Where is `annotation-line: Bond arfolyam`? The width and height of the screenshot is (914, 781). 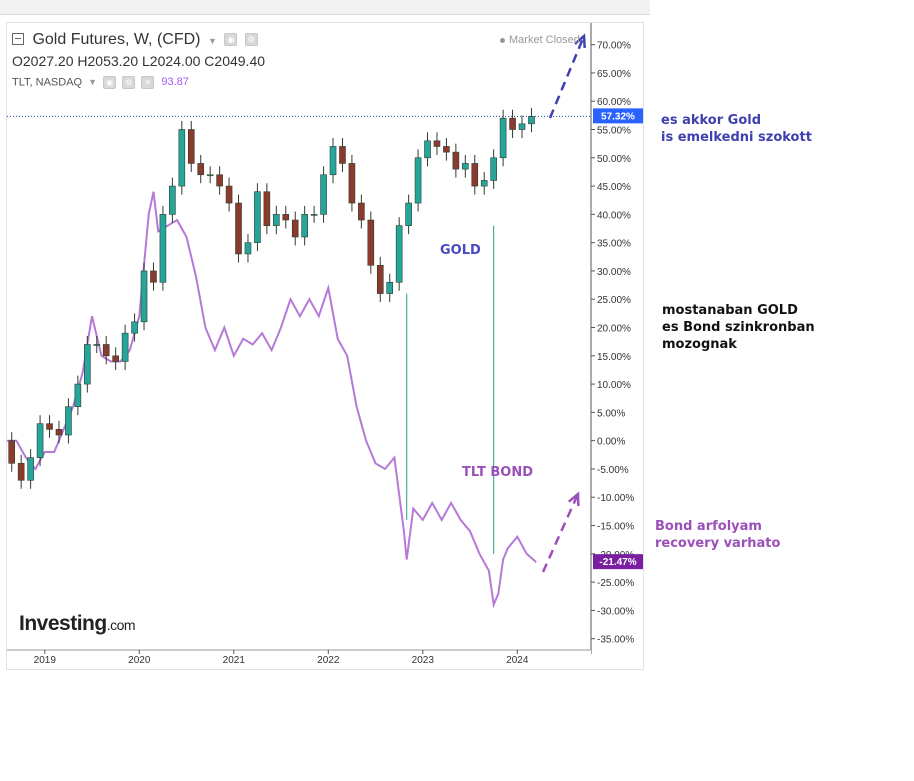
annotation-line: Bond arfolyam is located at coordinates (708, 526).